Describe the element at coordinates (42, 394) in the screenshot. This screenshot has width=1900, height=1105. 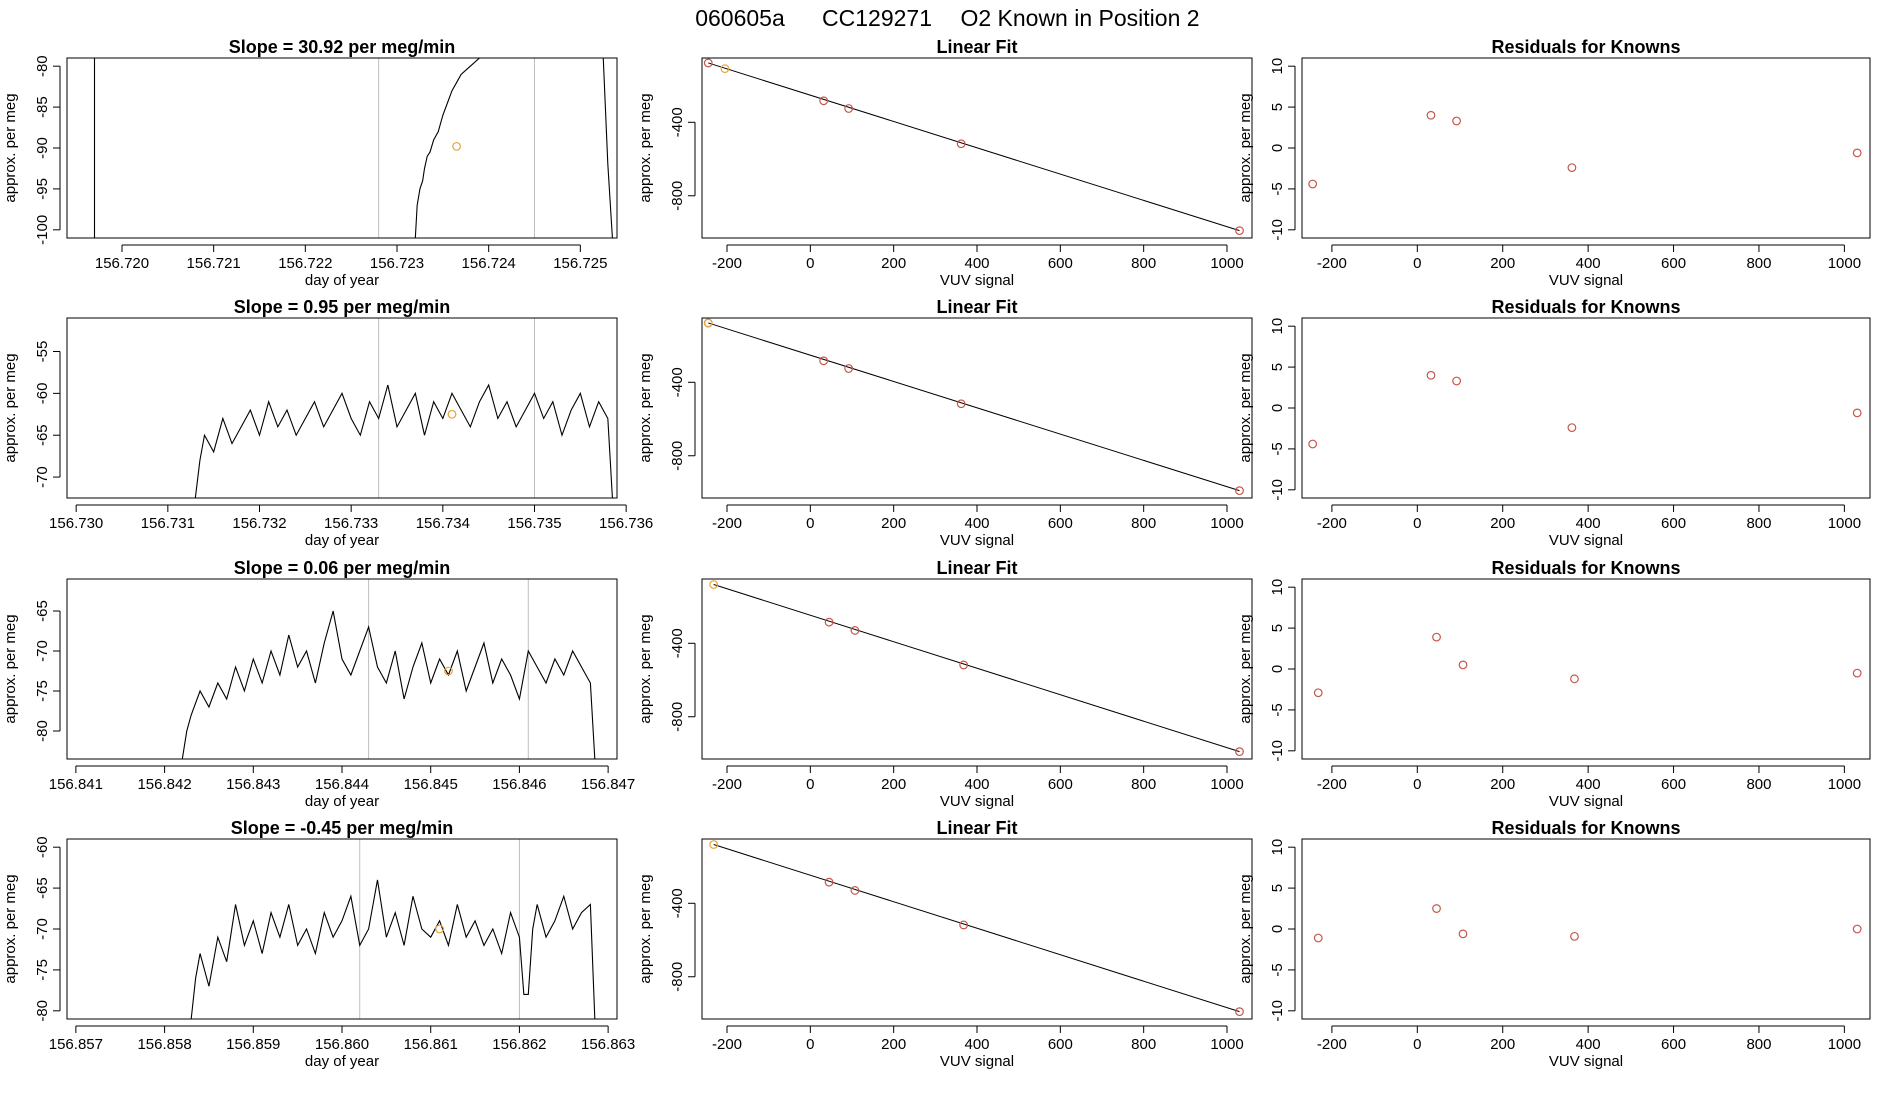
I see `y-tick-label: -60` at that location.